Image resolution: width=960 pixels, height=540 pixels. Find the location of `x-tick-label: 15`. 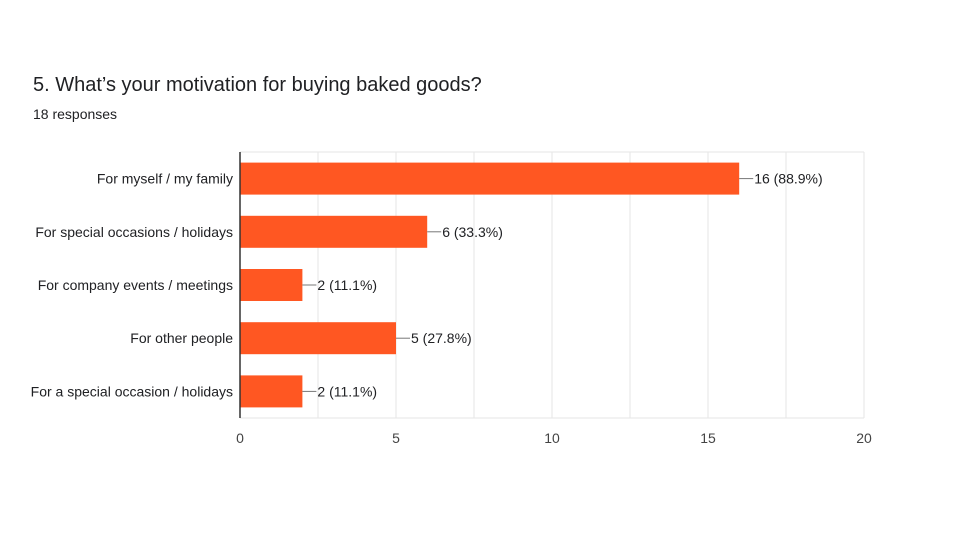

x-tick-label: 15 is located at coordinates (708, 438).